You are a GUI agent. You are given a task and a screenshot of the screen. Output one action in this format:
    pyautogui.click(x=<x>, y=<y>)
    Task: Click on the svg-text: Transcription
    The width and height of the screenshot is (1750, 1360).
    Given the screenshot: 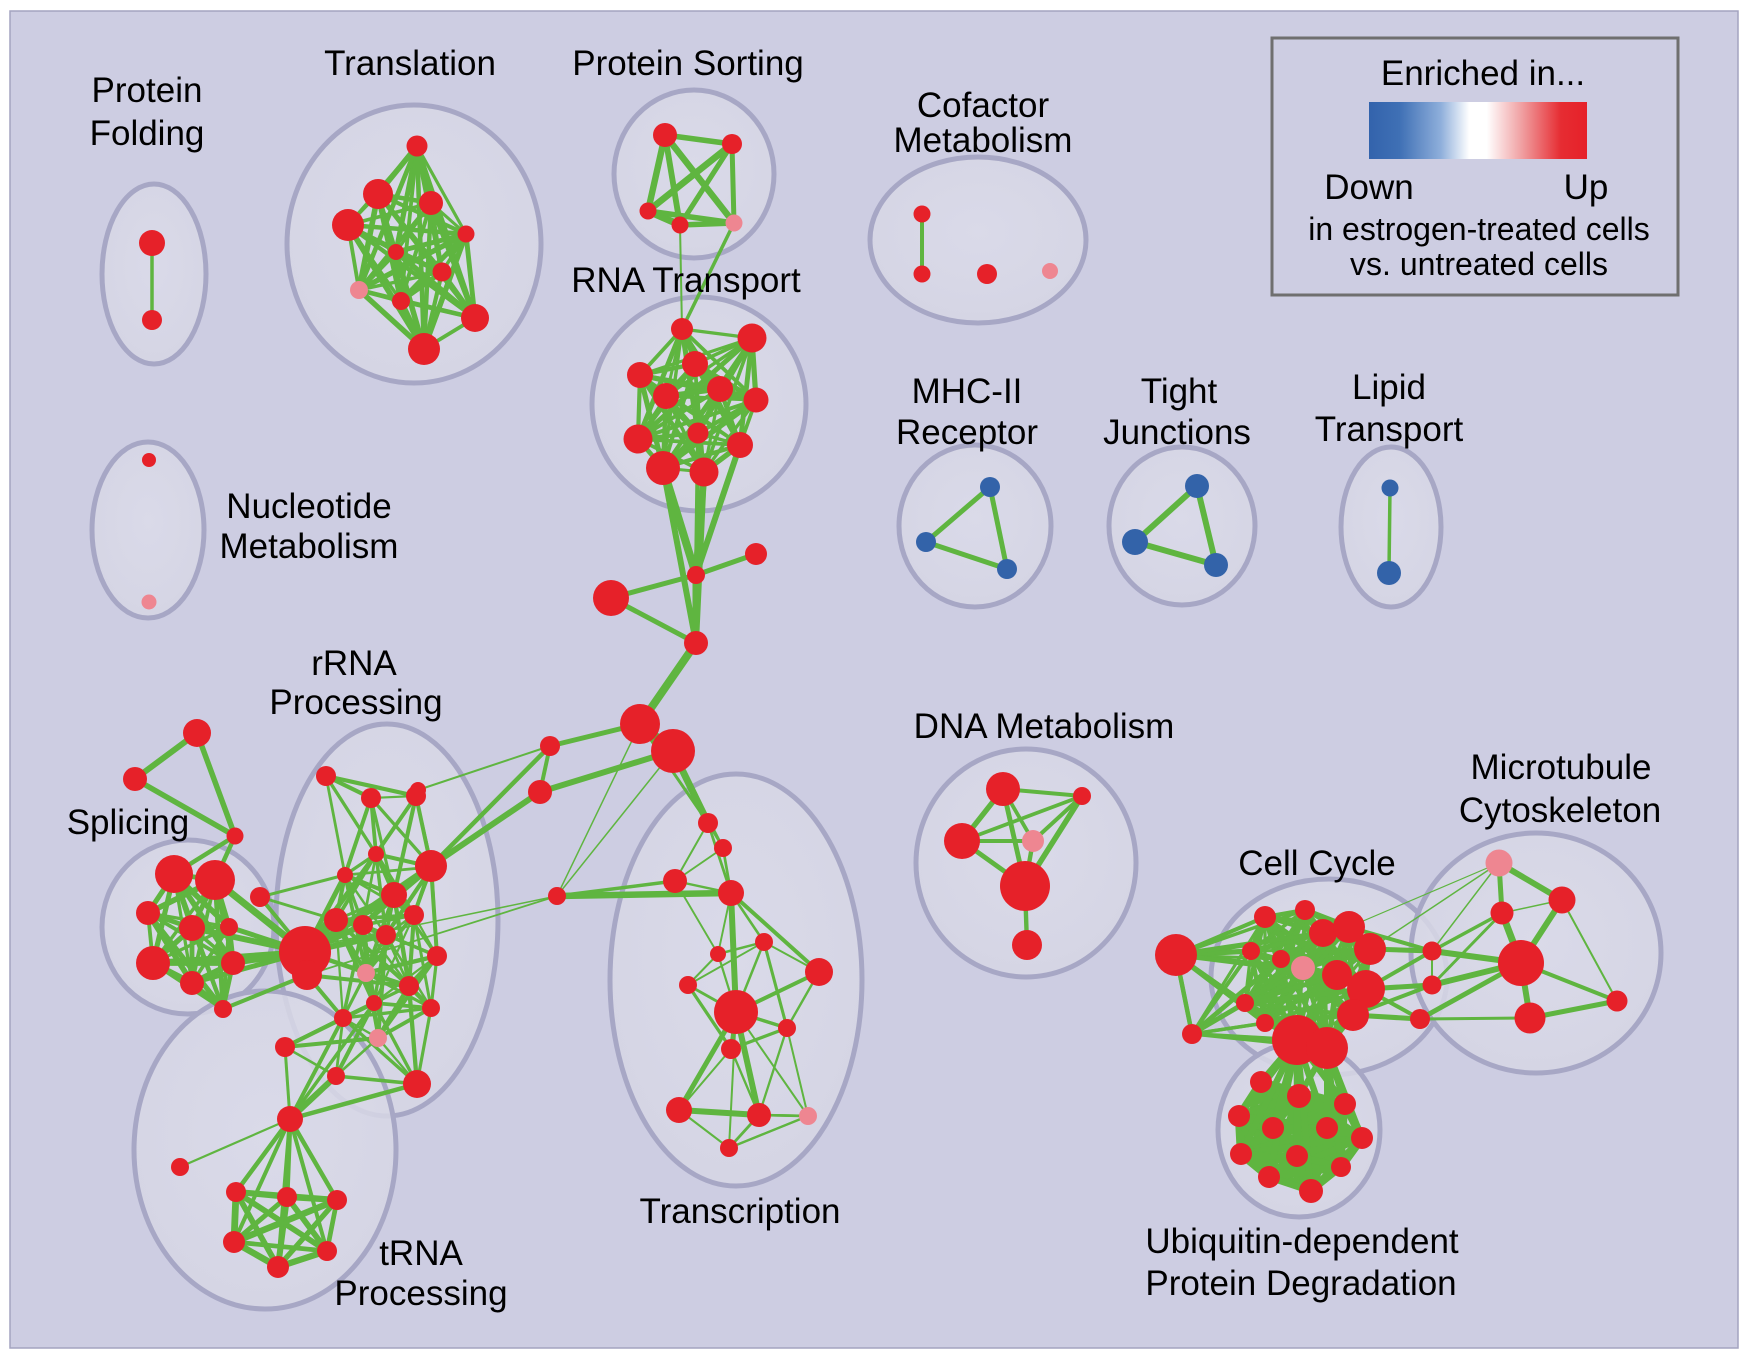 What is the action you would take?
    pyautogui.click(x=740, y=1211)
    